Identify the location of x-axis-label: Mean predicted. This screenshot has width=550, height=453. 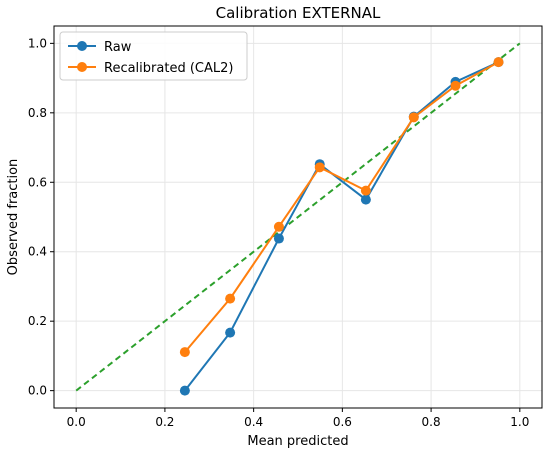
(297, 441).